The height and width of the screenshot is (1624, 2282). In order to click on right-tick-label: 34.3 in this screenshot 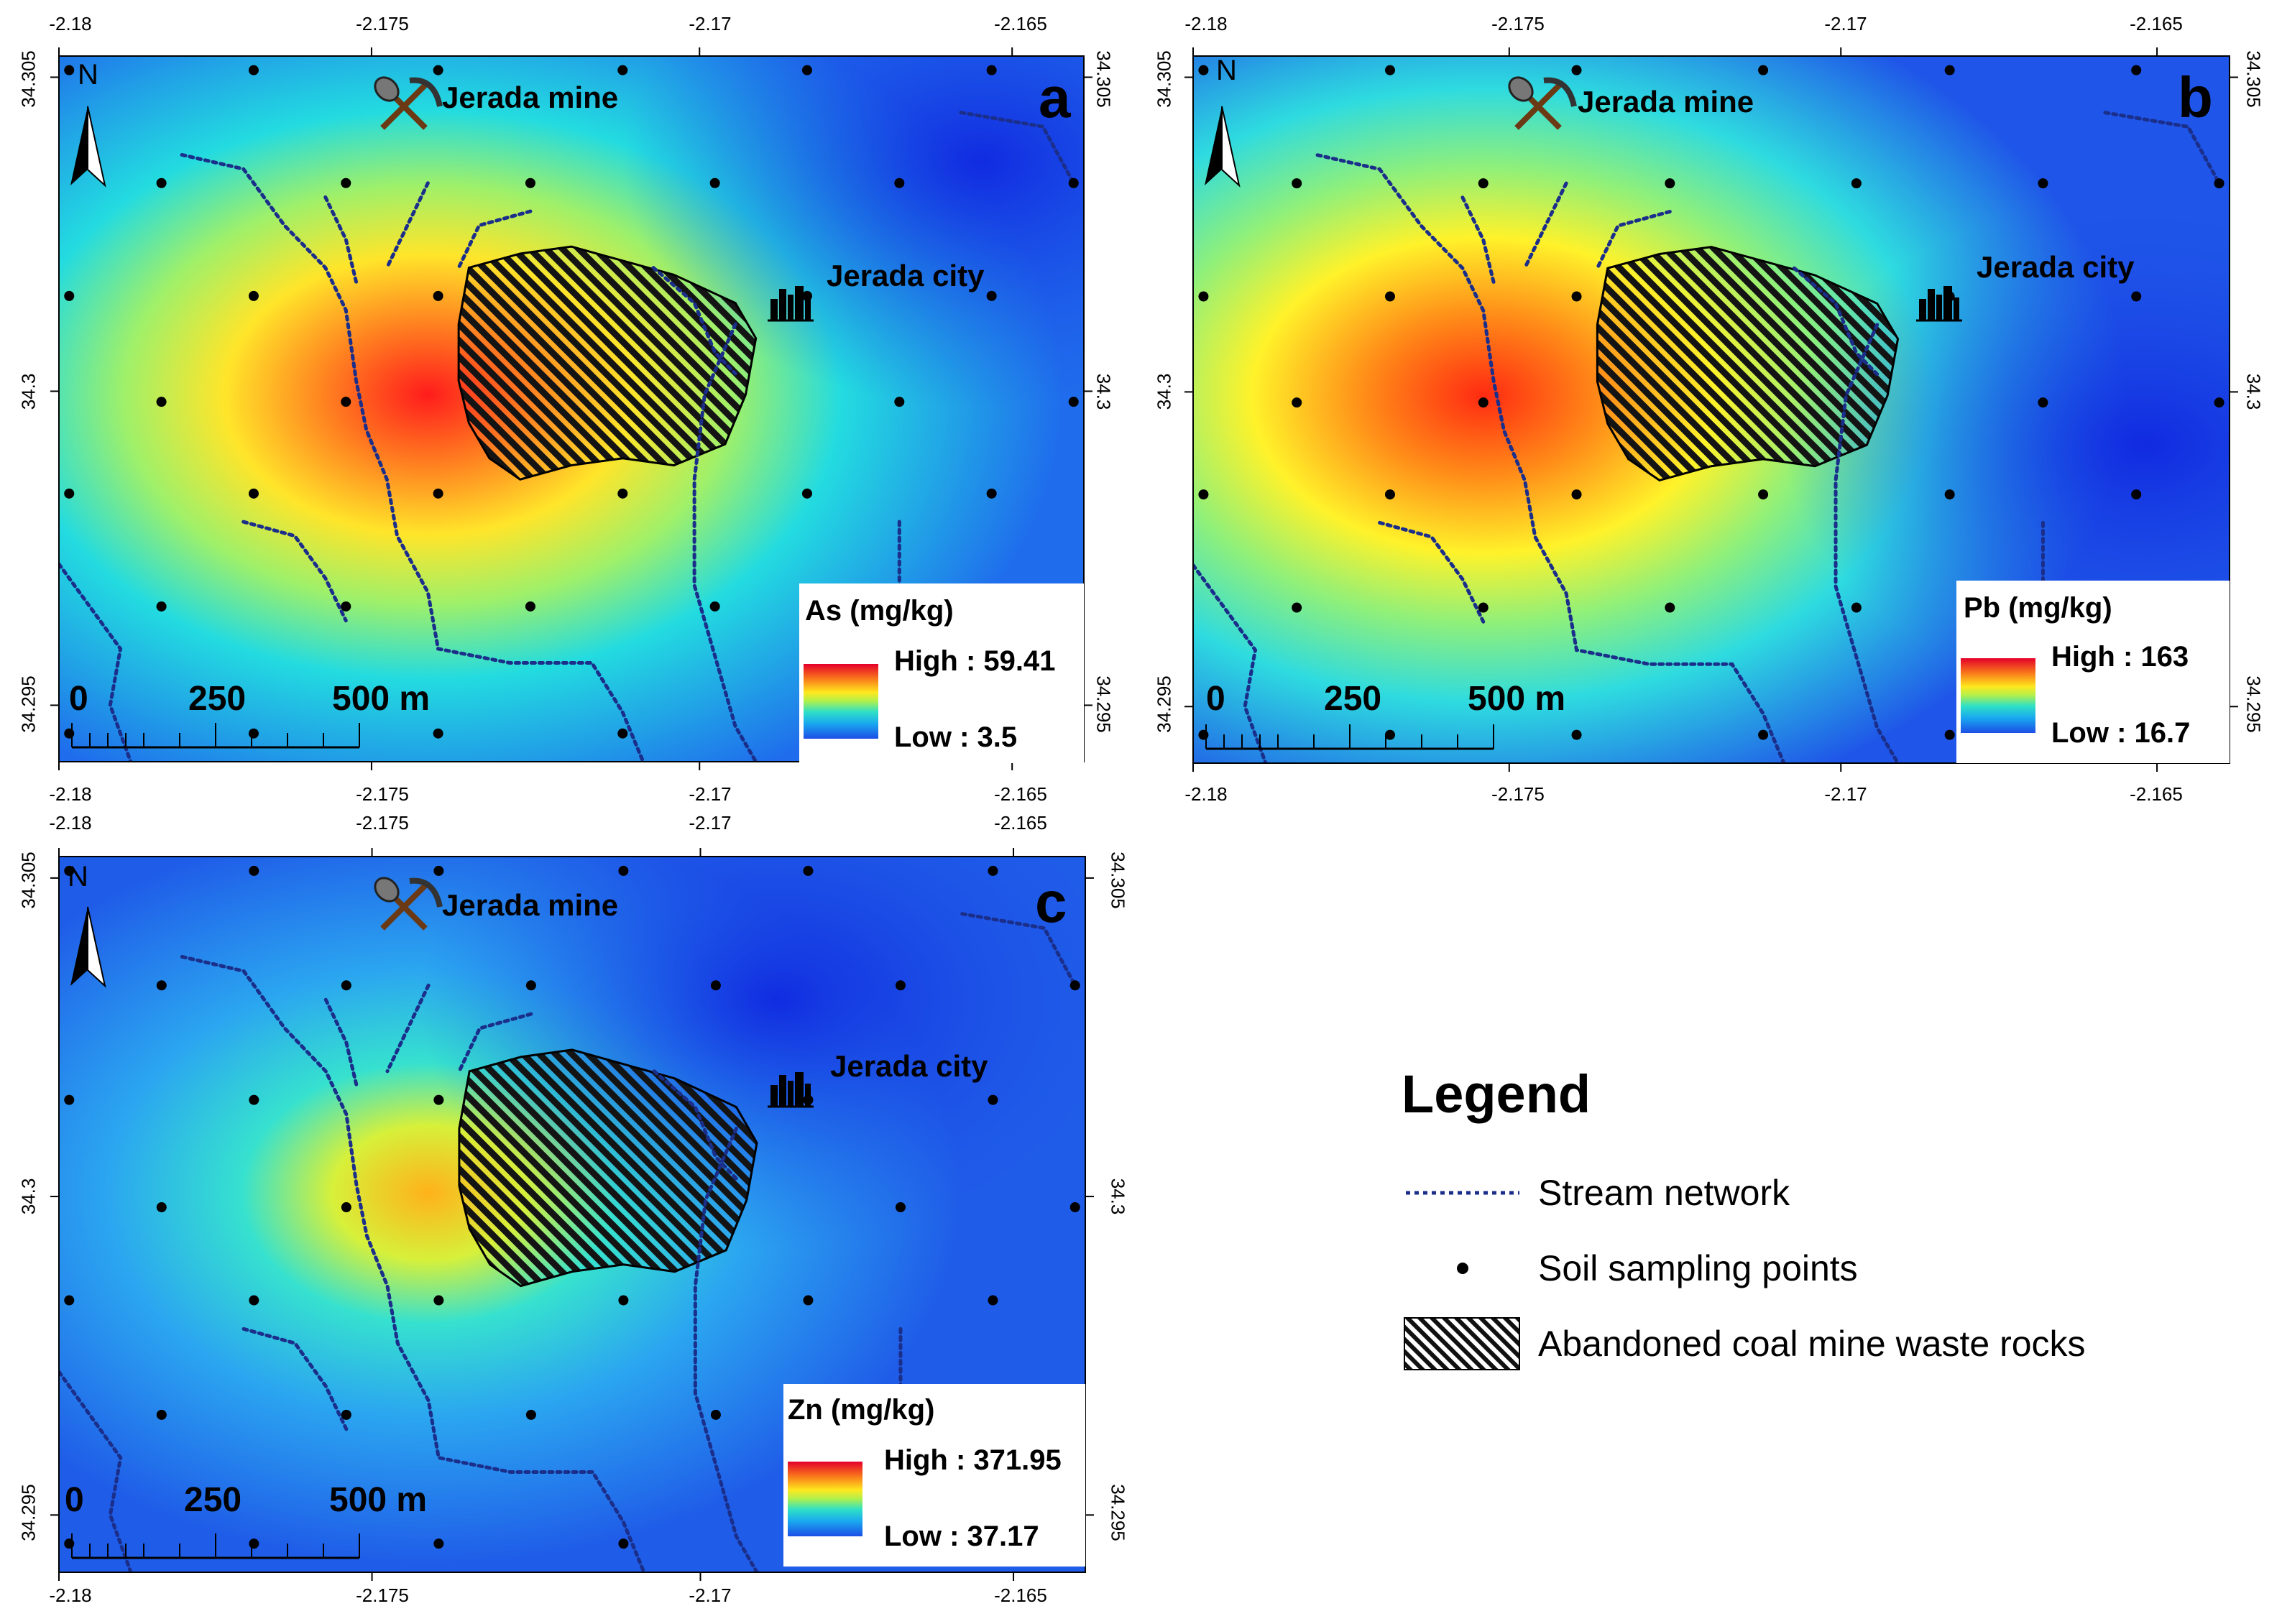, I will do `click(2253, 391)`.